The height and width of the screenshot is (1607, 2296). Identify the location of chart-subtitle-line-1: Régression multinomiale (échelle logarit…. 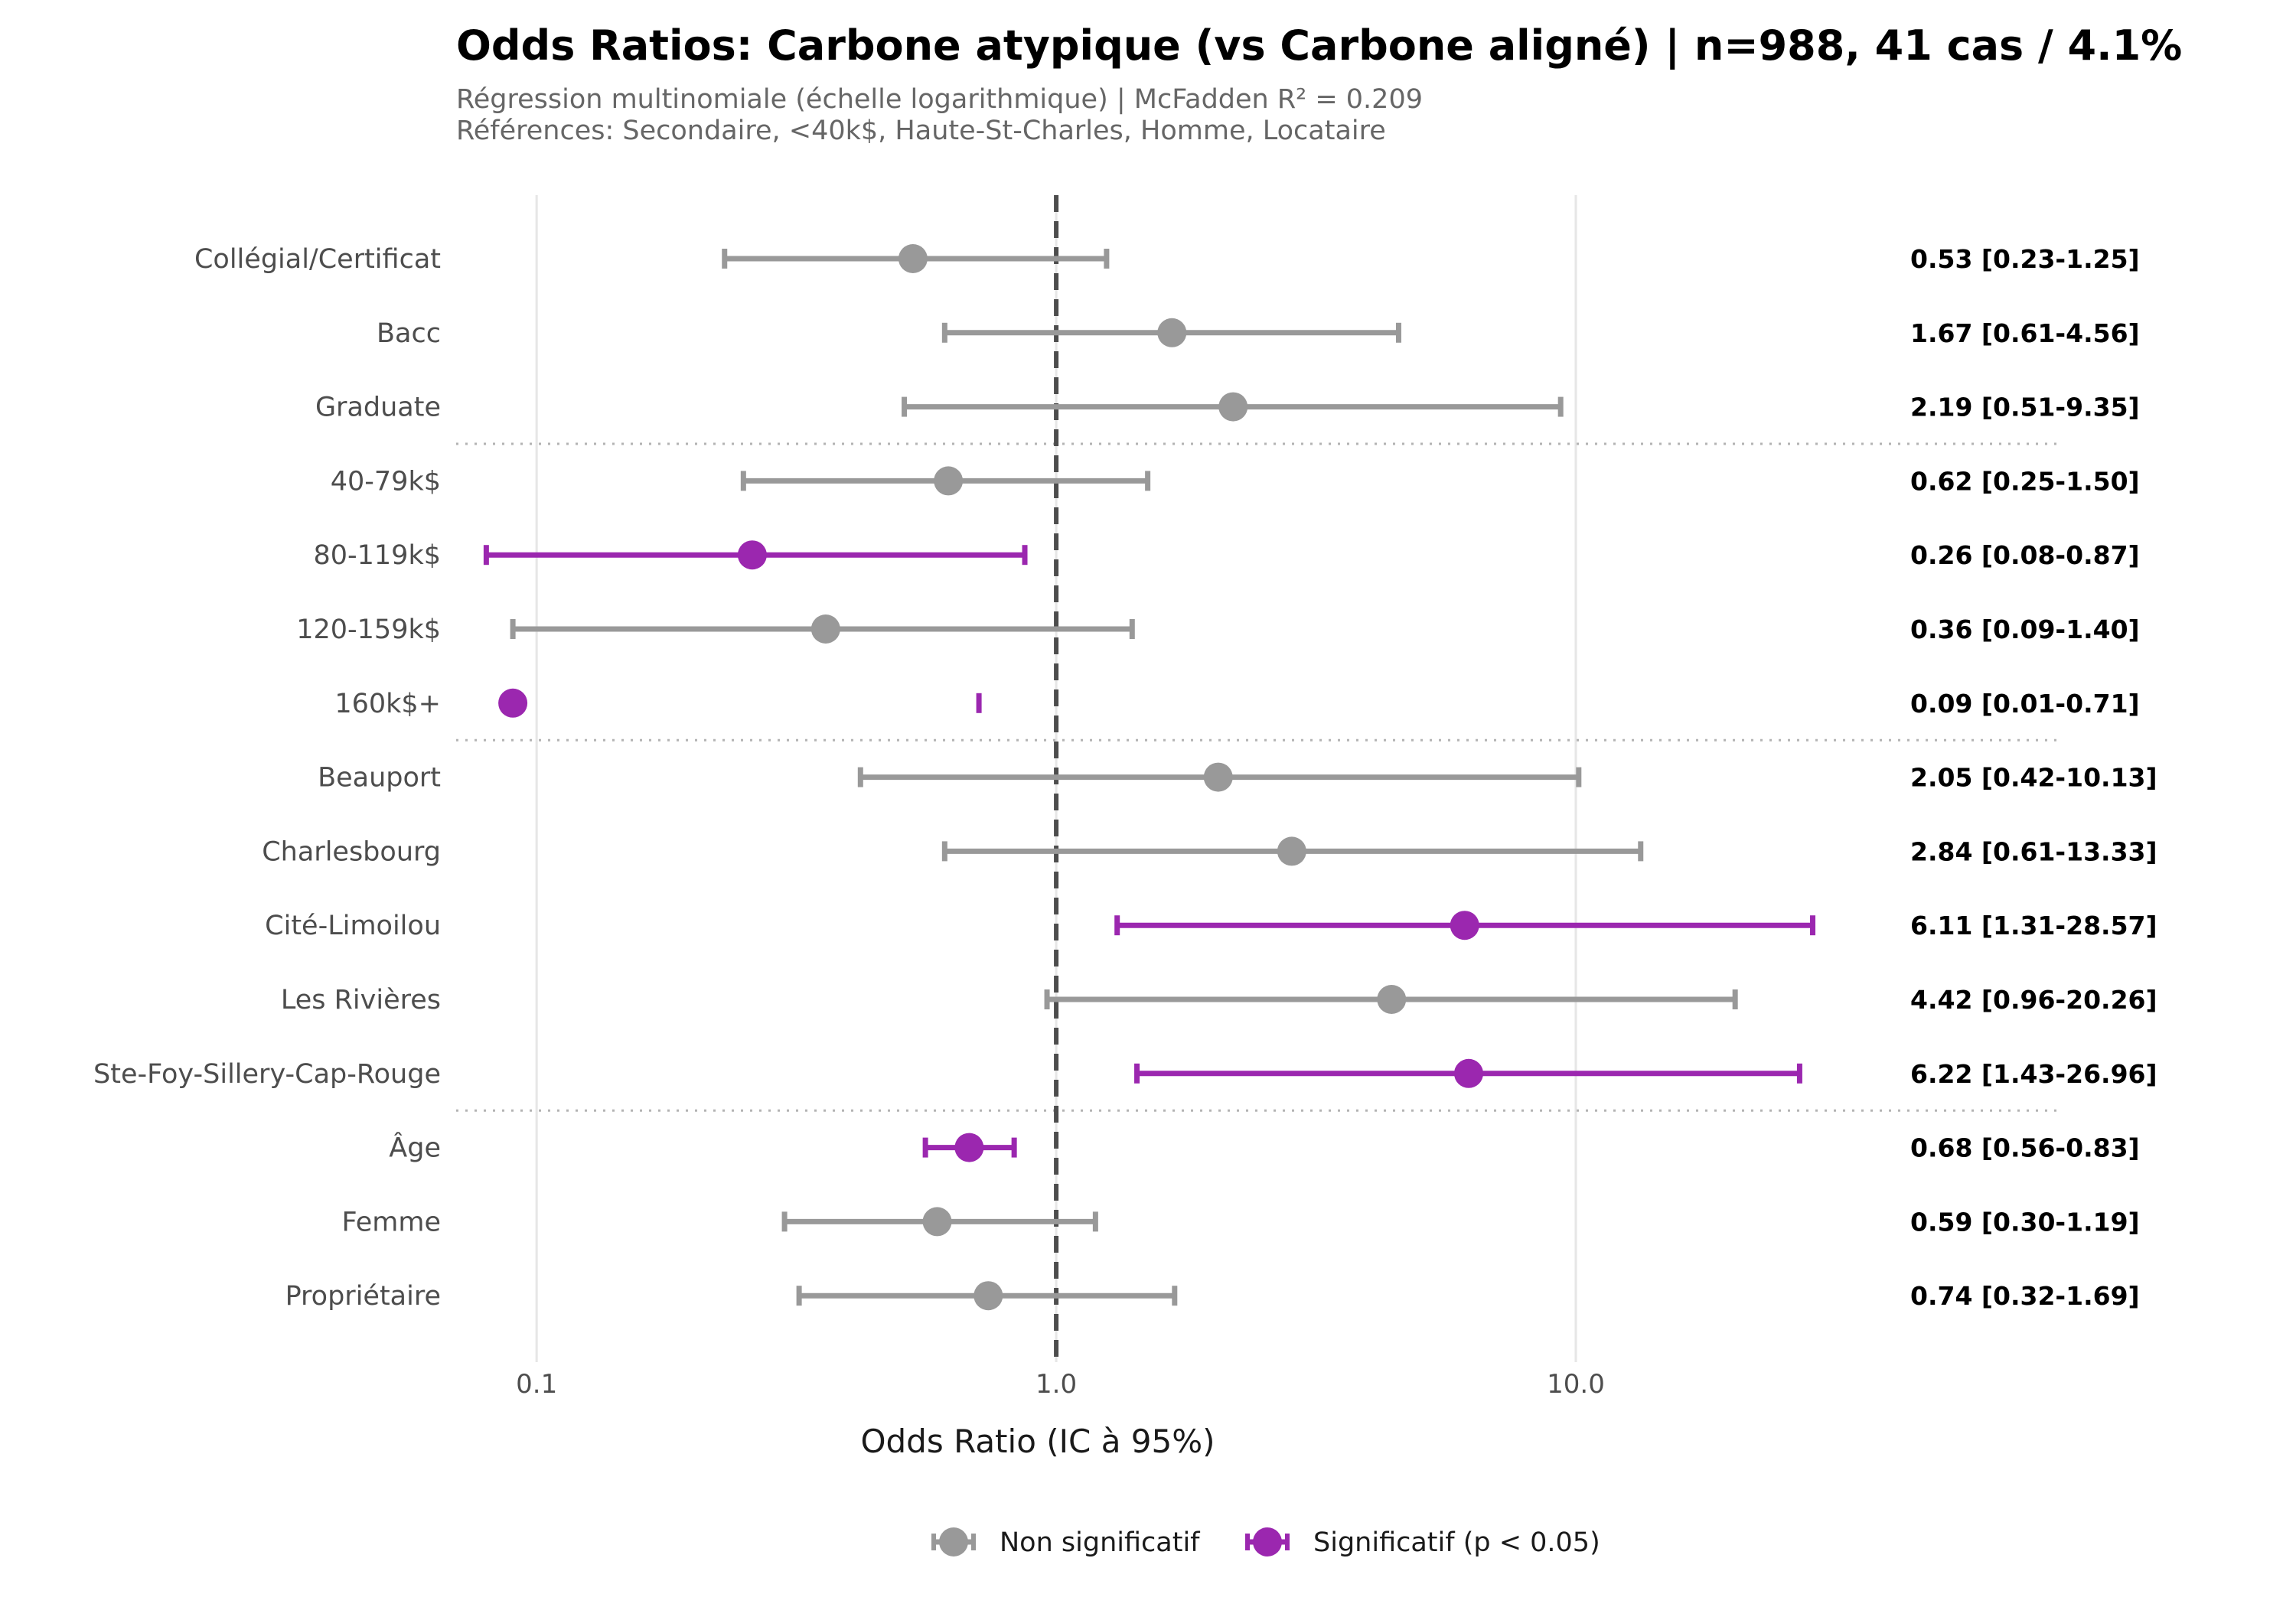
(939, 99).